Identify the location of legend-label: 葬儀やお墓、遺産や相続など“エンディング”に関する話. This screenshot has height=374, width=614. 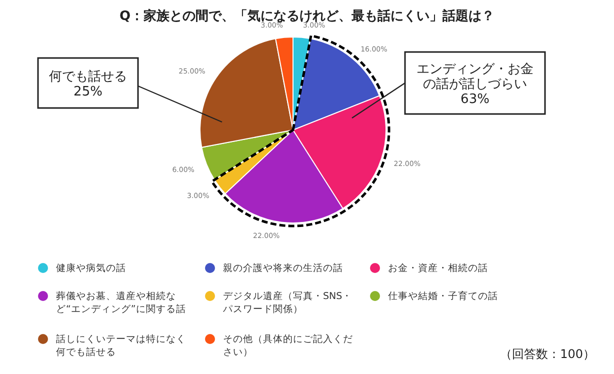
(121, 303).